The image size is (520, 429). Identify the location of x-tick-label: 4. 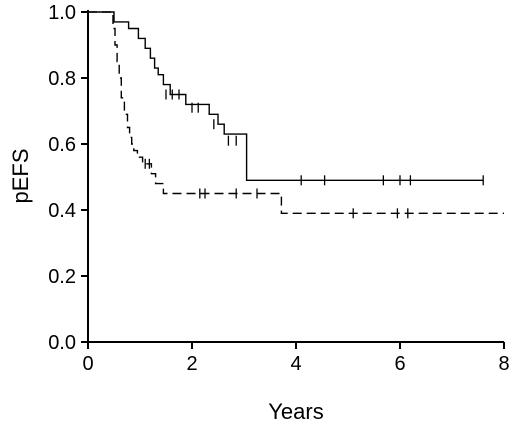
(295, 364).